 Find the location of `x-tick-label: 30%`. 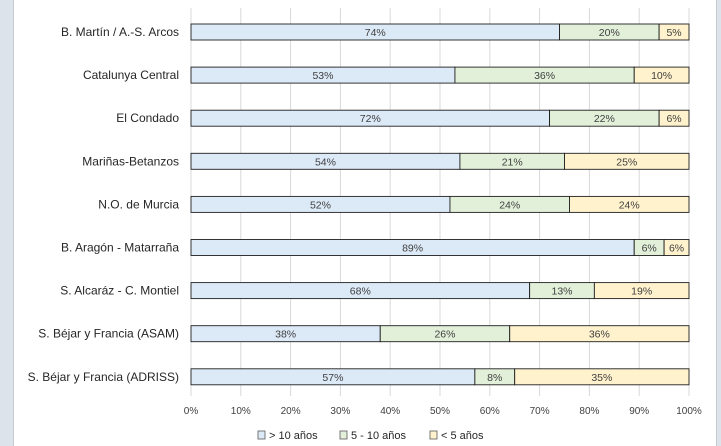

x-tick-label: 30% is located at coordinates (340, 411).